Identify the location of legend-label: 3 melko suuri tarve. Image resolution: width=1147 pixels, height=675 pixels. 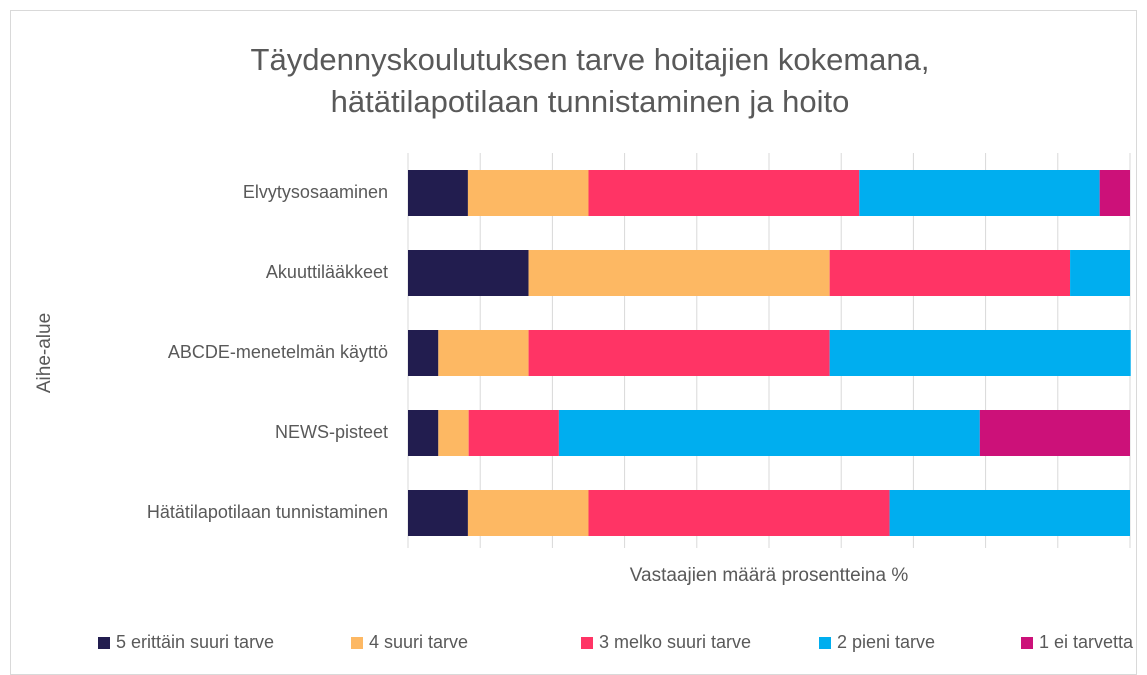
(675, 642).